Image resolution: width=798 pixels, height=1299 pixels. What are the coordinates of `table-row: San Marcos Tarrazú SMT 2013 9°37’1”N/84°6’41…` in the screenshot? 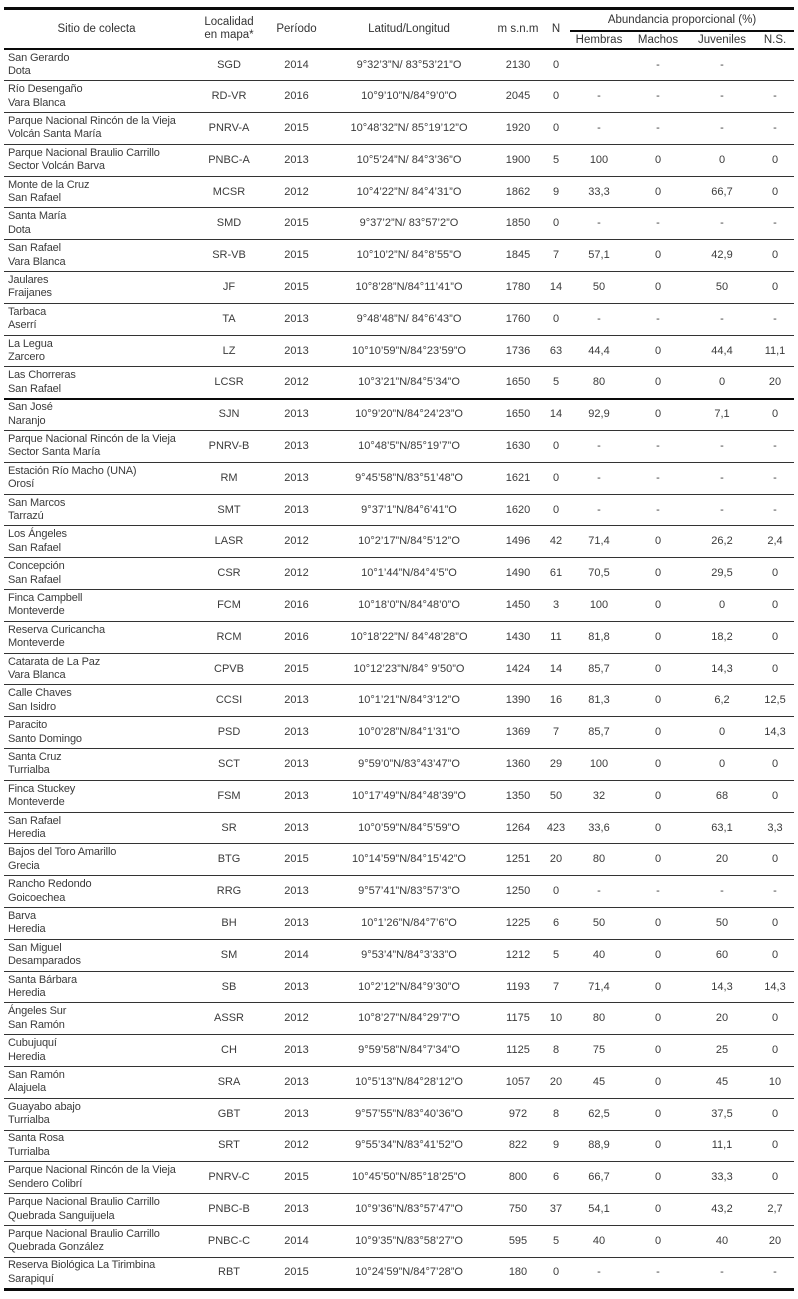 It's located at (399, 510).